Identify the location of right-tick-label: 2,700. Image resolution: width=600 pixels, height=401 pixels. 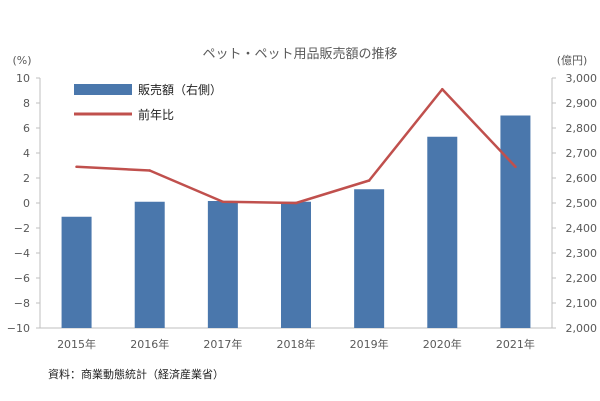
(582, 153).